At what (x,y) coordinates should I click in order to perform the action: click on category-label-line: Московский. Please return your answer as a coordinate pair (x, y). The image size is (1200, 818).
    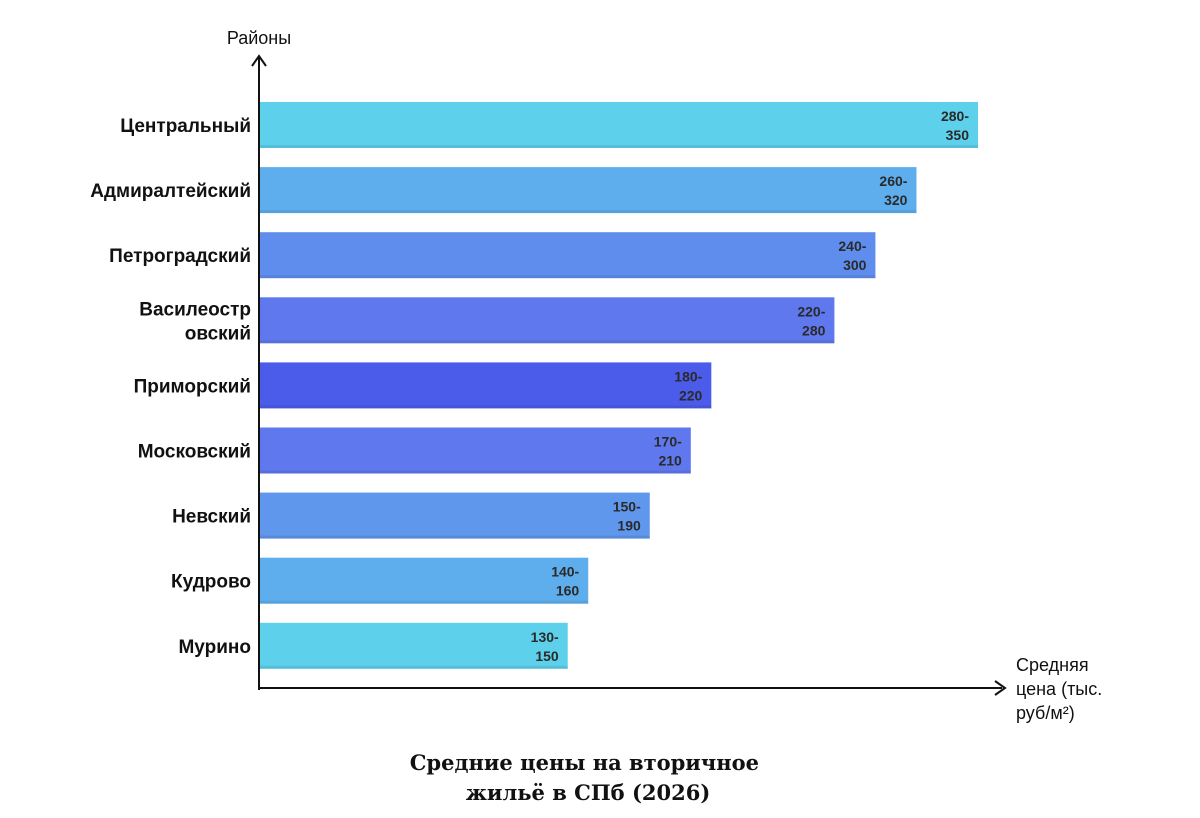
    Looking at the image, I should click on (194, 452).